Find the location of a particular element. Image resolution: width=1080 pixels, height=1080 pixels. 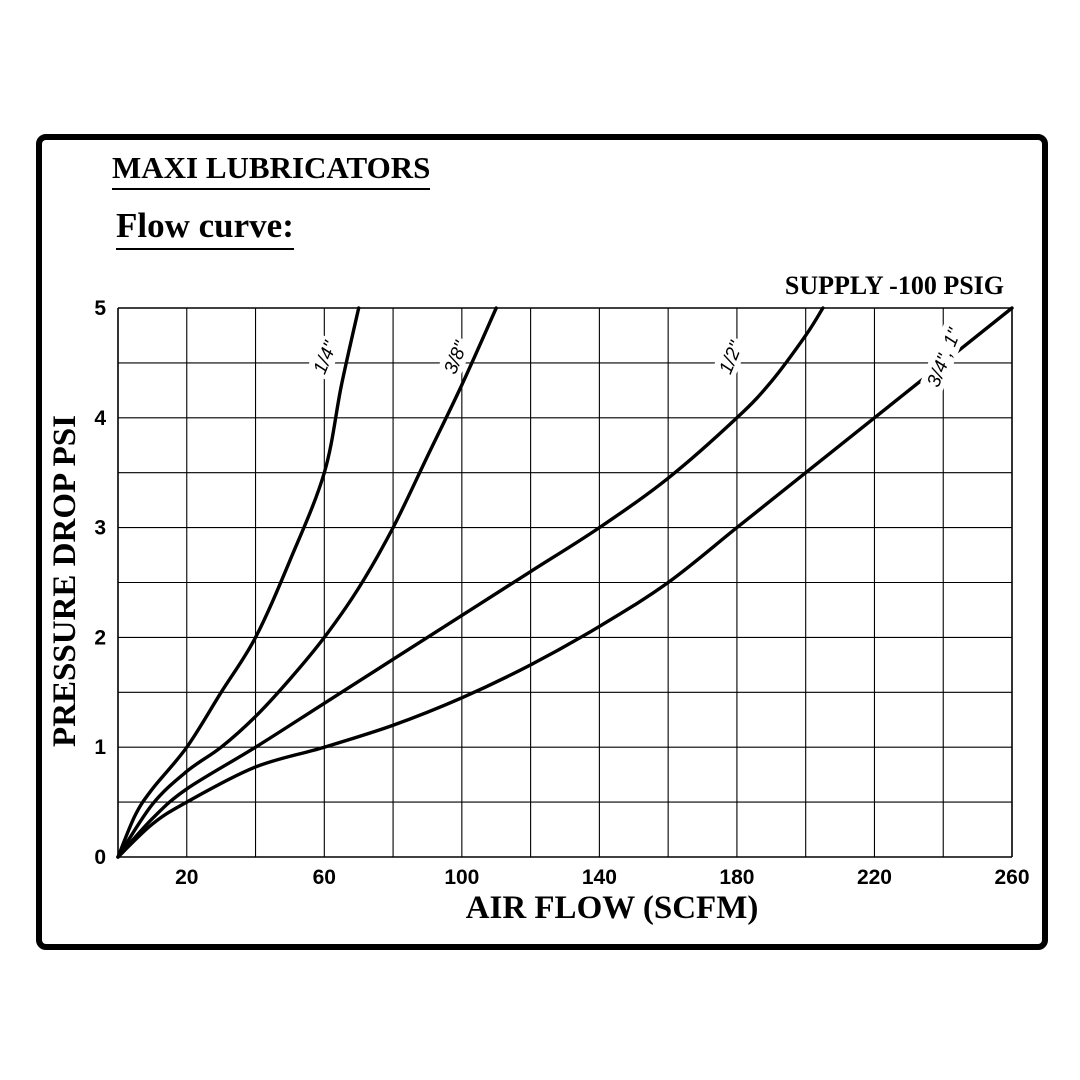

y-tick-label: 4 is located at coordinates (100, 418).